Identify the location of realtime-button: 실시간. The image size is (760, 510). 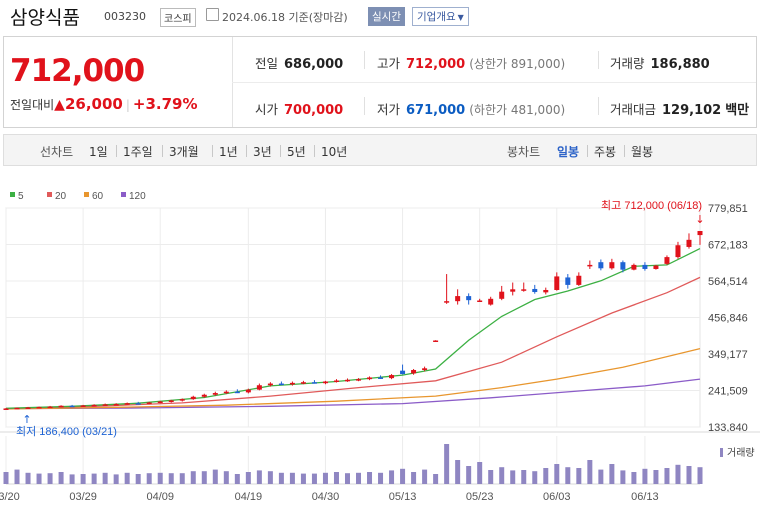
(386, 16).